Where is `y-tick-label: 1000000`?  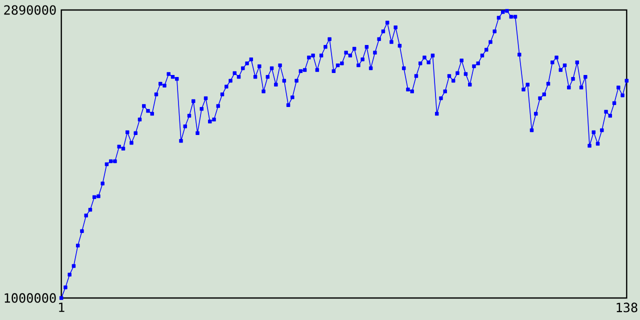 y-tick-label: 1000000 is located at coordinates (30, 298).